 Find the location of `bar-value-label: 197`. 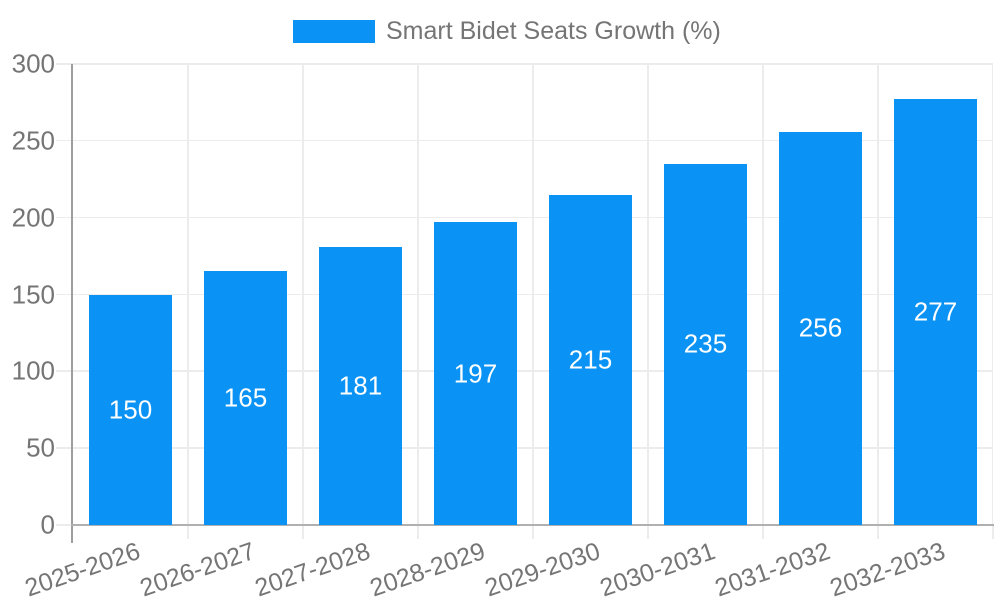

bar-value-label: 197 is located at coordinates (475, 373).